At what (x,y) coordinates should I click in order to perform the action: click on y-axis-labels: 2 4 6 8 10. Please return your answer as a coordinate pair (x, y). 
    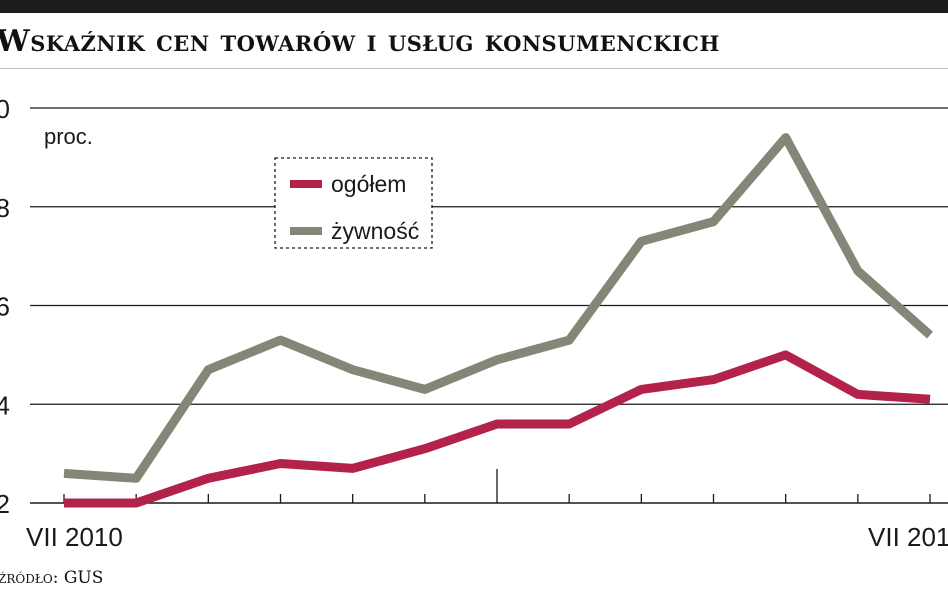
    Looking at the image, I should click on (5, 306).